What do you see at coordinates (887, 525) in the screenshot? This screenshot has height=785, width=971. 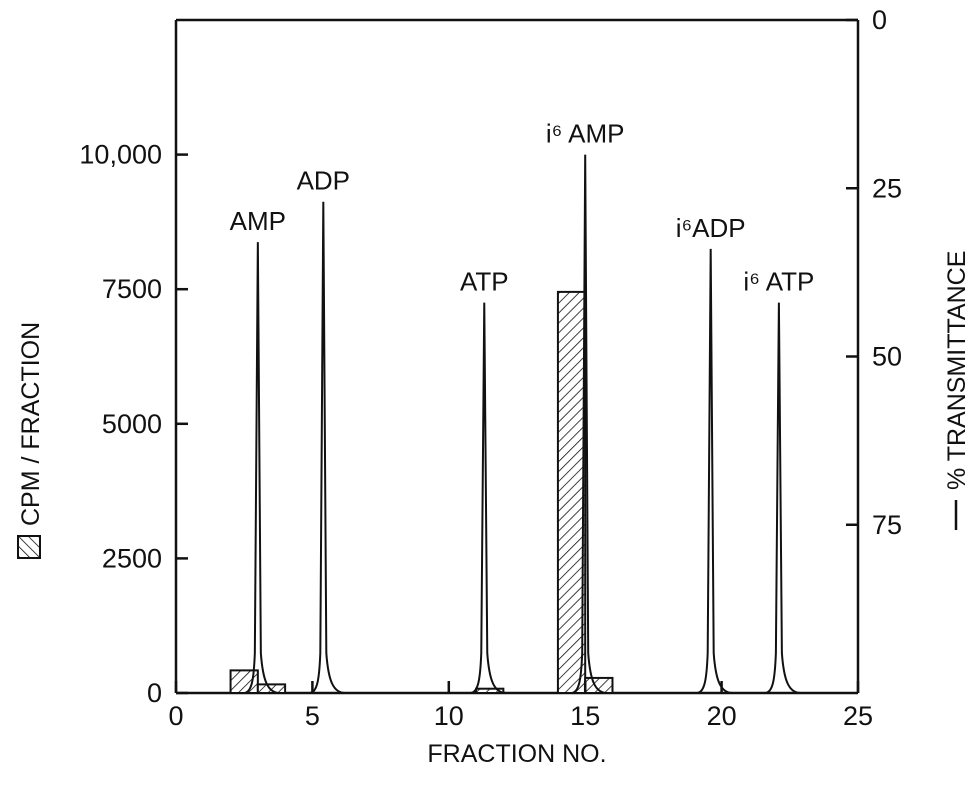 I see `right-y-tick-label: 75` at bounding box center [887, 525].